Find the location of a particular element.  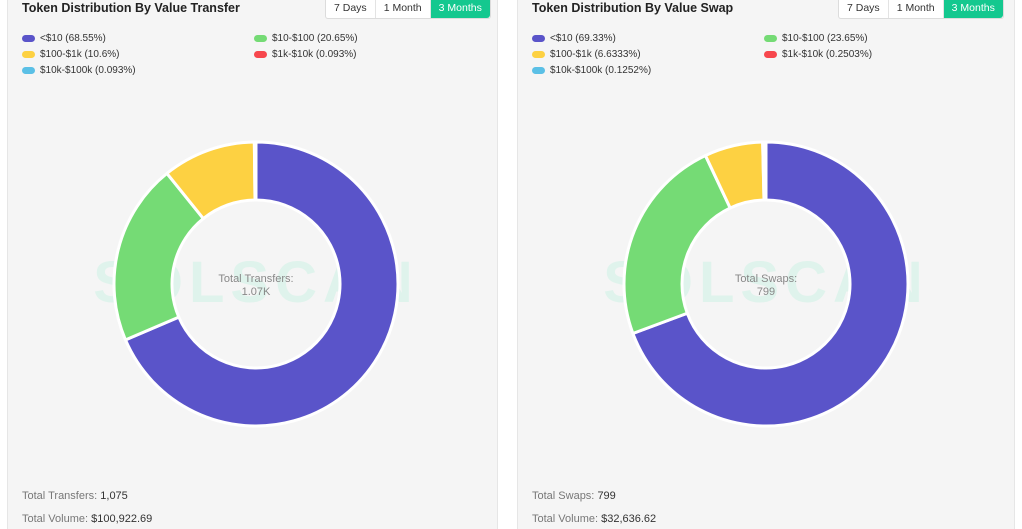

legend-item: <$10 (68.55%) is located at coordinates (138, 38).